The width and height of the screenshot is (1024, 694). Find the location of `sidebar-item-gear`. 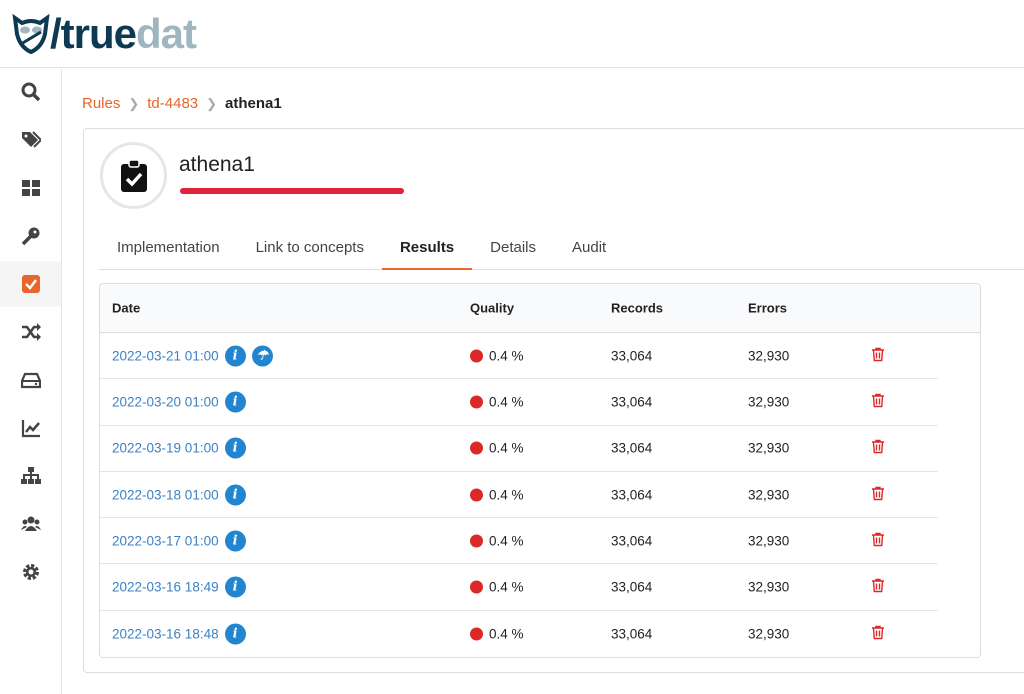

sidebar-item-gear is located at coordinates (30, 572).